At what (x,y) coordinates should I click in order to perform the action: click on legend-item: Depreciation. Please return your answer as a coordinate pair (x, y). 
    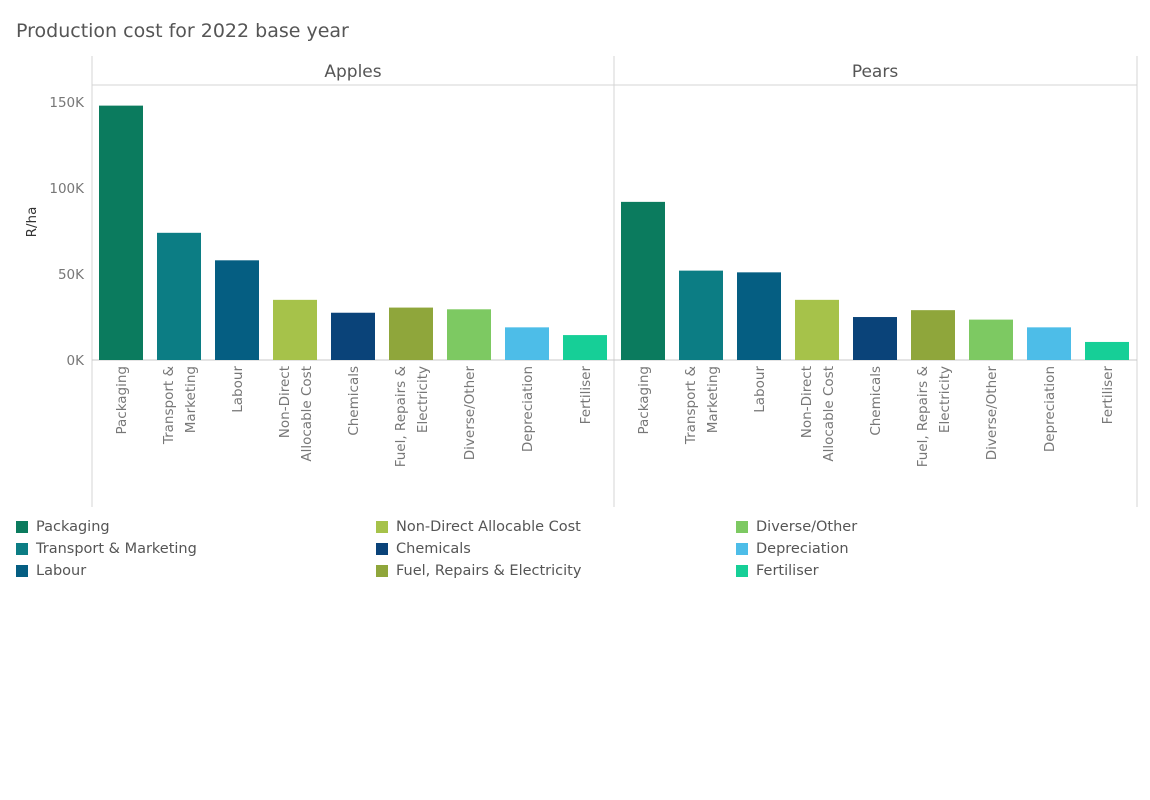
    Looking at the image, I should click on (792, 549).